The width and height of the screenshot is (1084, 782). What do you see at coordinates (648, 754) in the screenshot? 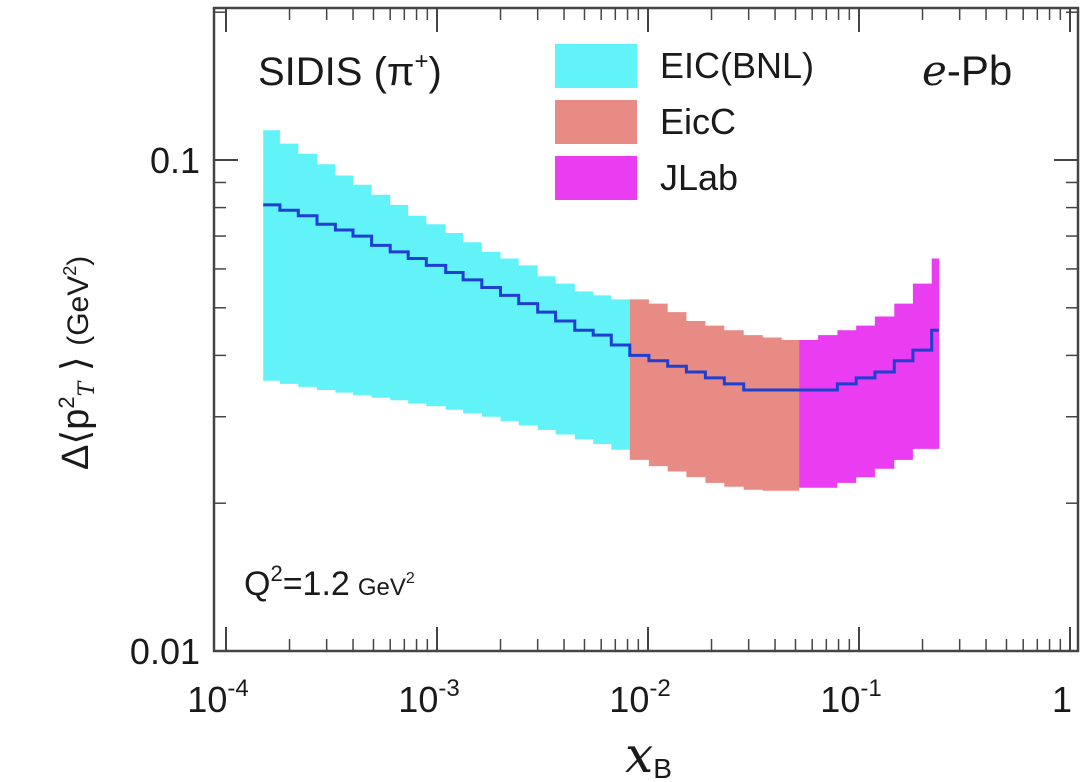
I see `x-axis-label: xB` at bounding box center [648, 754].